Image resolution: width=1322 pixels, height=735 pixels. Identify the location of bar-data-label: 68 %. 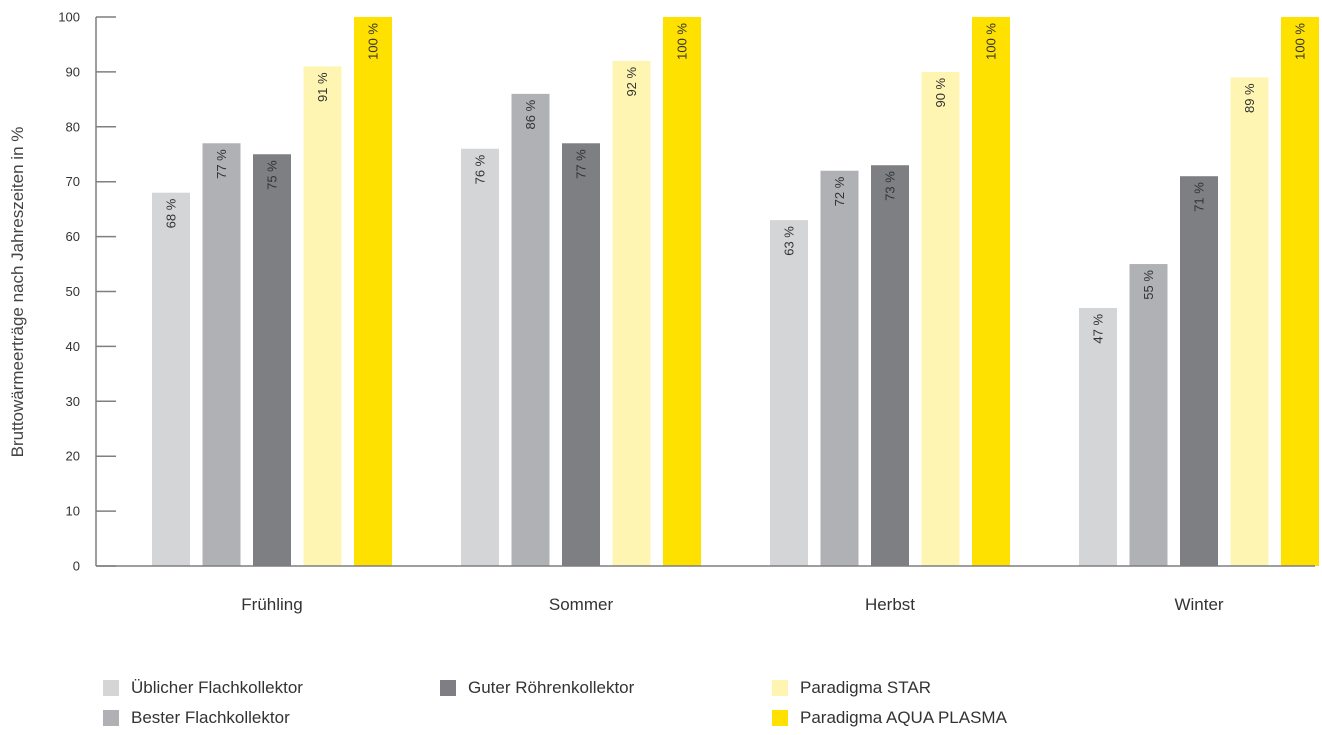
(171, 213).